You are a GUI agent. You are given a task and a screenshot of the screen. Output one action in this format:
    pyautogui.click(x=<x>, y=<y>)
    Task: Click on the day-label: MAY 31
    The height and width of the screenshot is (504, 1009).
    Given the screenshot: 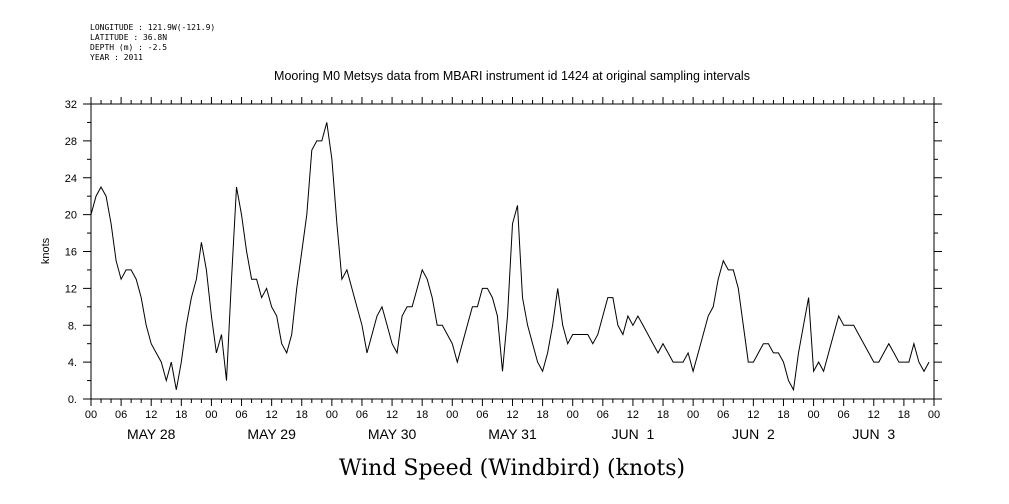 What is the action you would take?
    pyautogui.click(x=512, y=434)
    